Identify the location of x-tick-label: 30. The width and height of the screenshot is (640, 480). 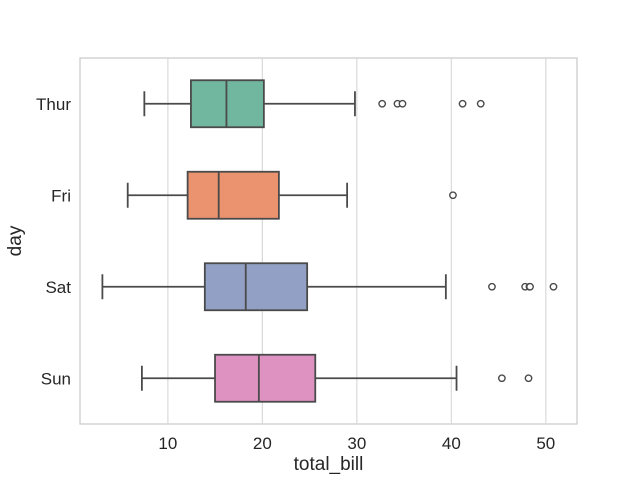
(356, 443).